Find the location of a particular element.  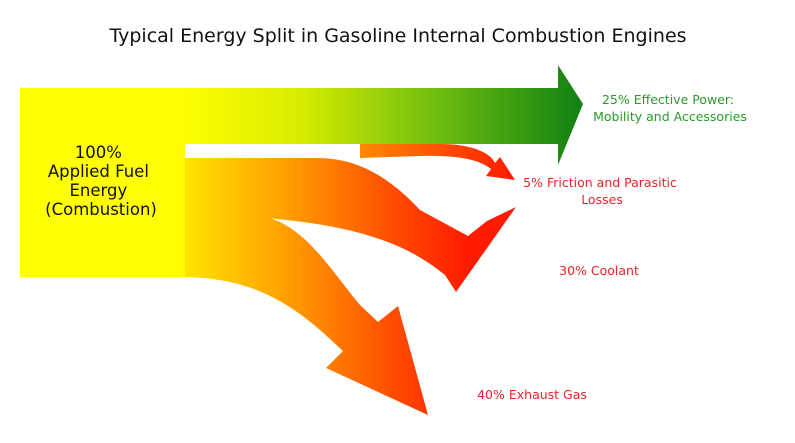

friction-label-line: 5% Friction and Parasitic is located at coordinates (600, 182).